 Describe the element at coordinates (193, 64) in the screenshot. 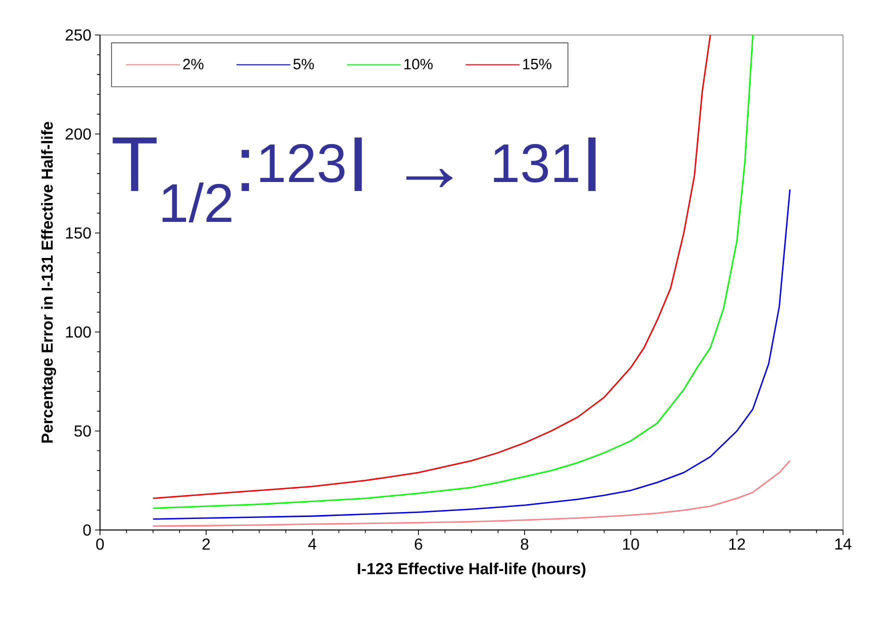

I see `legend-label: 2%` at that location.